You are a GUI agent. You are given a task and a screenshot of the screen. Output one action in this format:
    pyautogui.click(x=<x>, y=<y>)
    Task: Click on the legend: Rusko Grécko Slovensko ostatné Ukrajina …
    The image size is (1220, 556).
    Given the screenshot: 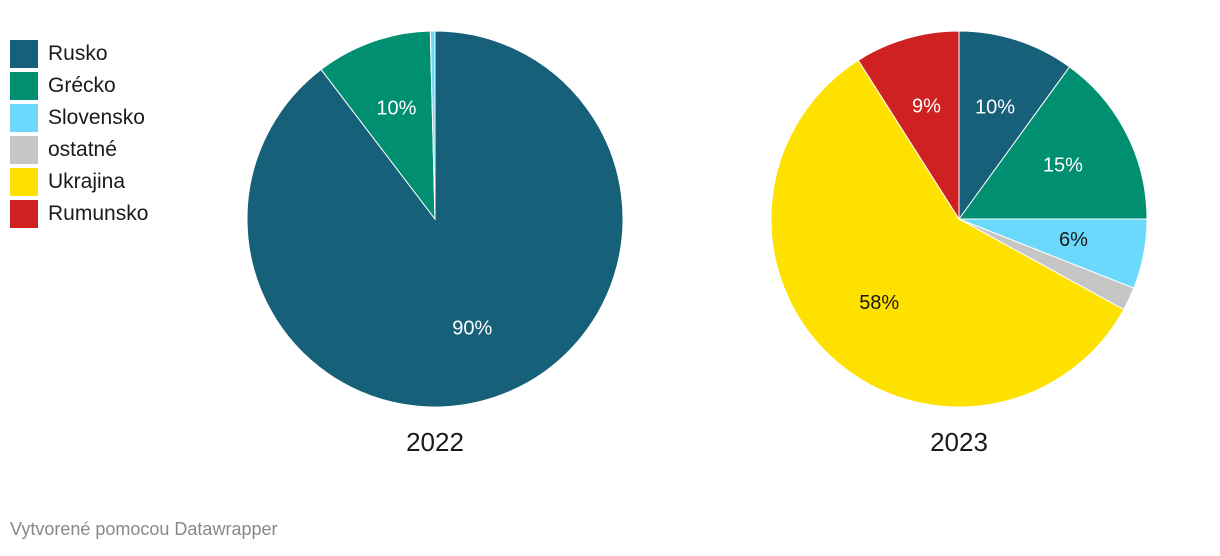 What is the action you would take?
    pyautogui.click(x=79, y=134)
    